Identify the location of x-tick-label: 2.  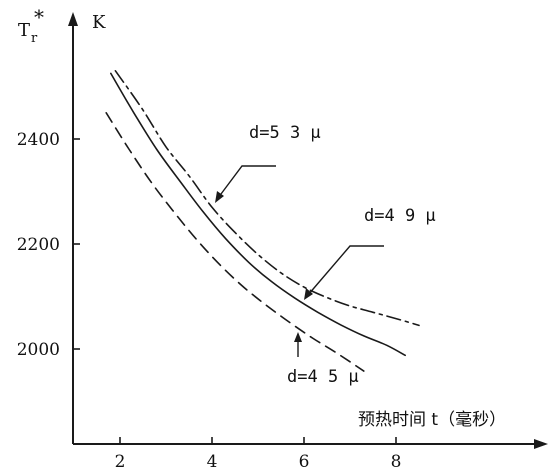
(120, 462).